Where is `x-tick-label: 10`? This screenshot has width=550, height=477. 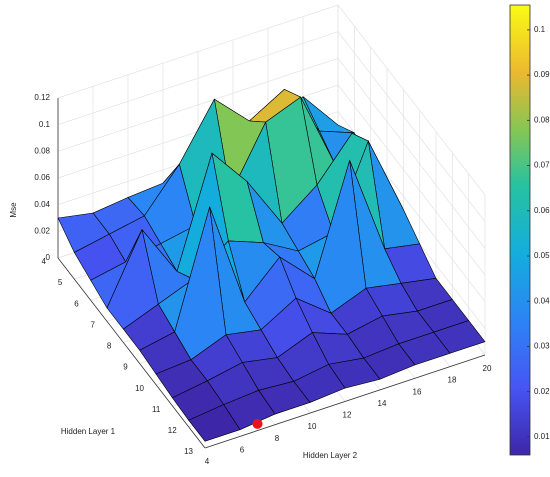 x-tick-label: 10 is located at coordinates (312, 426).